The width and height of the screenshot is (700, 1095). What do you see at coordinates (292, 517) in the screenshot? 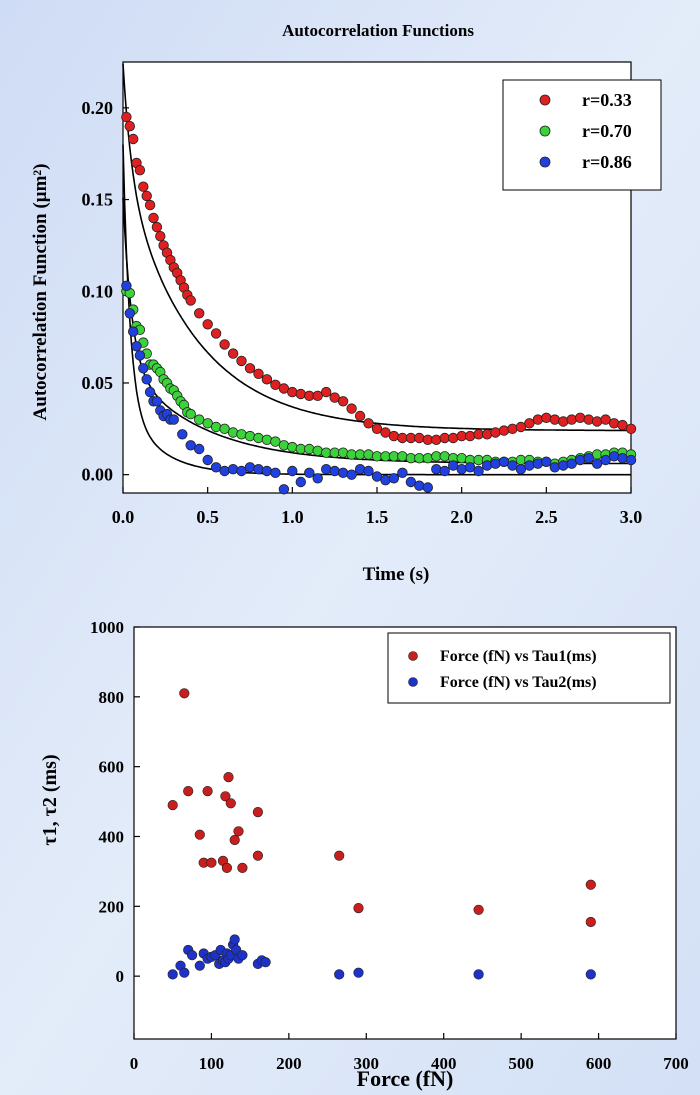
I see `x-tick-label: 1.0` at bounding box center [292, 517].